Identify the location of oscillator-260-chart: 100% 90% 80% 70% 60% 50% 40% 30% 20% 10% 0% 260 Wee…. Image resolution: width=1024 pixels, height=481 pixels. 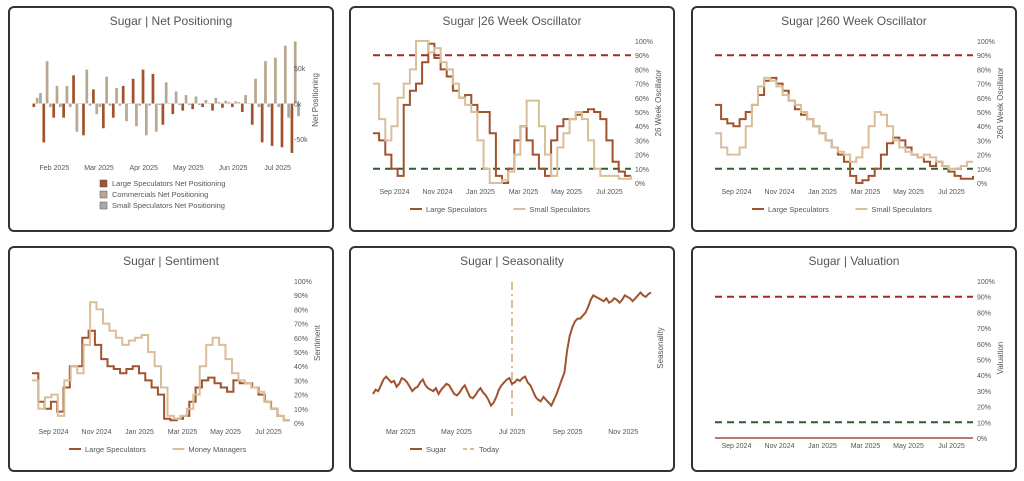
(860, 126).